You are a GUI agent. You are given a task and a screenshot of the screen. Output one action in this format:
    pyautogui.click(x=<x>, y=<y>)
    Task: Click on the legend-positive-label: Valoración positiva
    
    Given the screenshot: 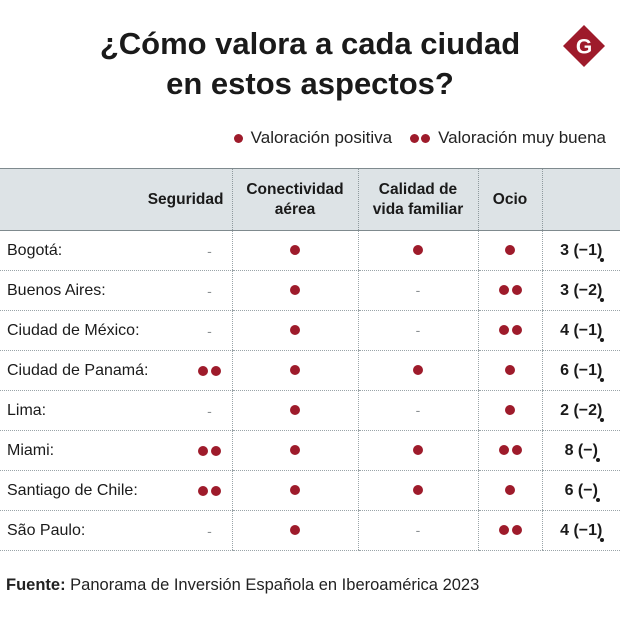 What is the action you would take?
    pyautogui.click(x=321, y=137)
    